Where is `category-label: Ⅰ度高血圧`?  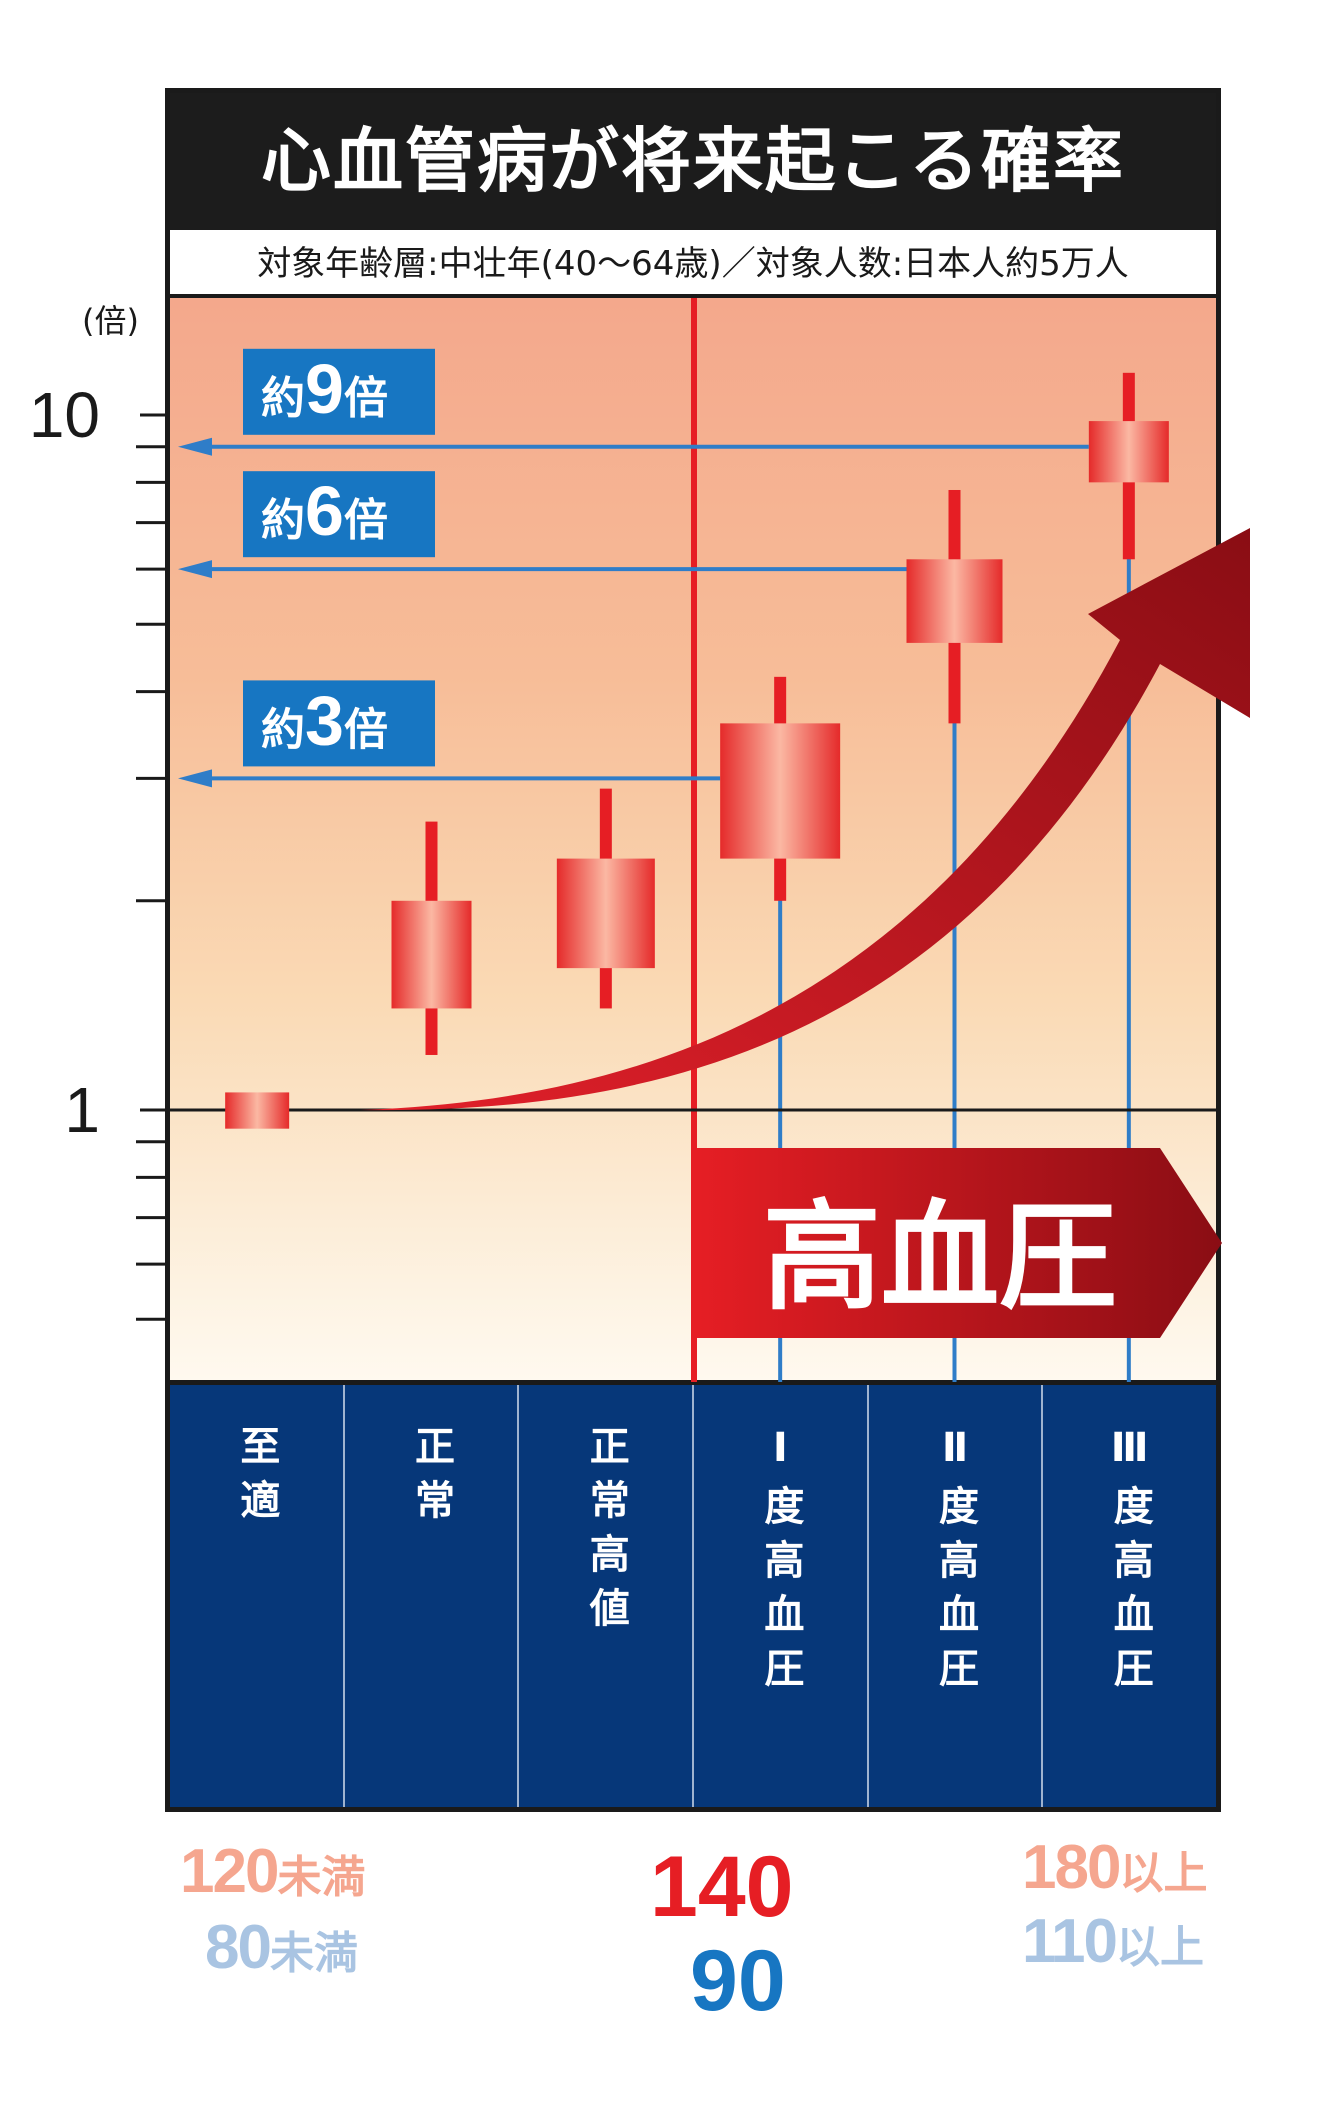 category-label: Ⅰ度高血圧 is located at coordinates (781, 1596).